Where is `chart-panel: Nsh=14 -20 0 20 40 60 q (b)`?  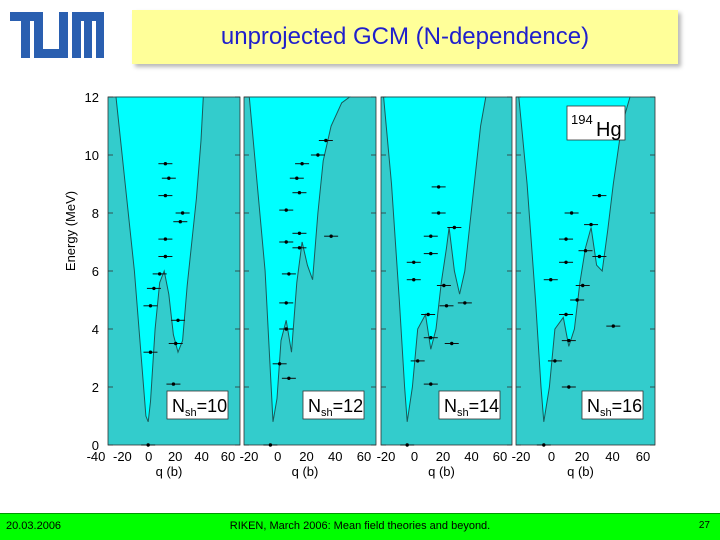 chart-panel: Nsh=14 -20 0 20 40 60 q (b) is located at coordinates (445, 287).